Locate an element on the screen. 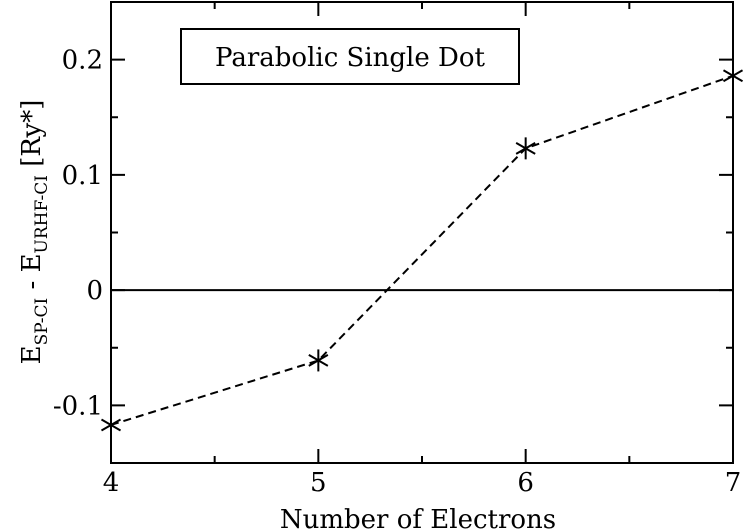 The width and height of the screenshot is (747, 530). y-tick-label: 0 is located at coordinates (94, 291).